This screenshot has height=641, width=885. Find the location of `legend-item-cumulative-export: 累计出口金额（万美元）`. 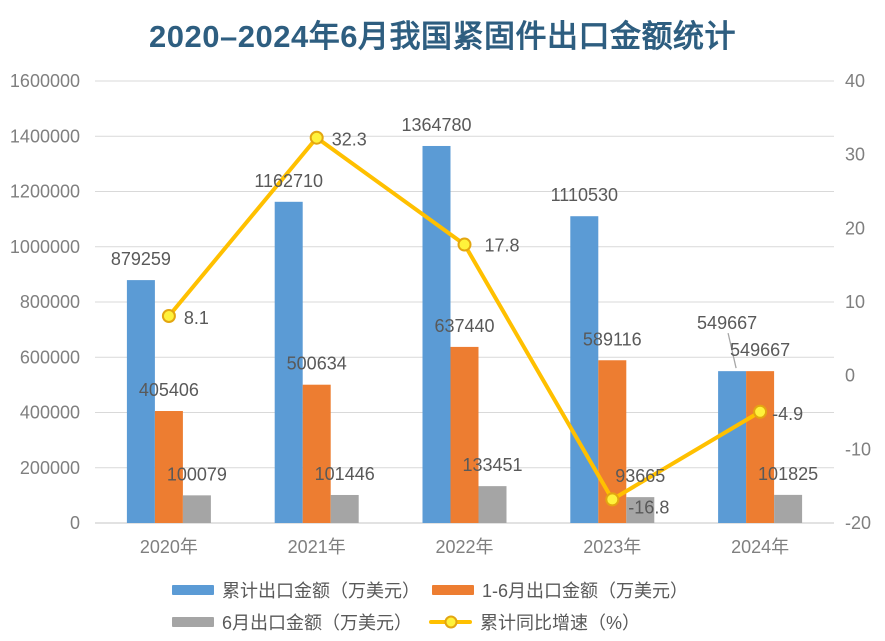

legend-item-cumulative-export: 累计出口金额（万美元） is located at coordinates (296, 590).